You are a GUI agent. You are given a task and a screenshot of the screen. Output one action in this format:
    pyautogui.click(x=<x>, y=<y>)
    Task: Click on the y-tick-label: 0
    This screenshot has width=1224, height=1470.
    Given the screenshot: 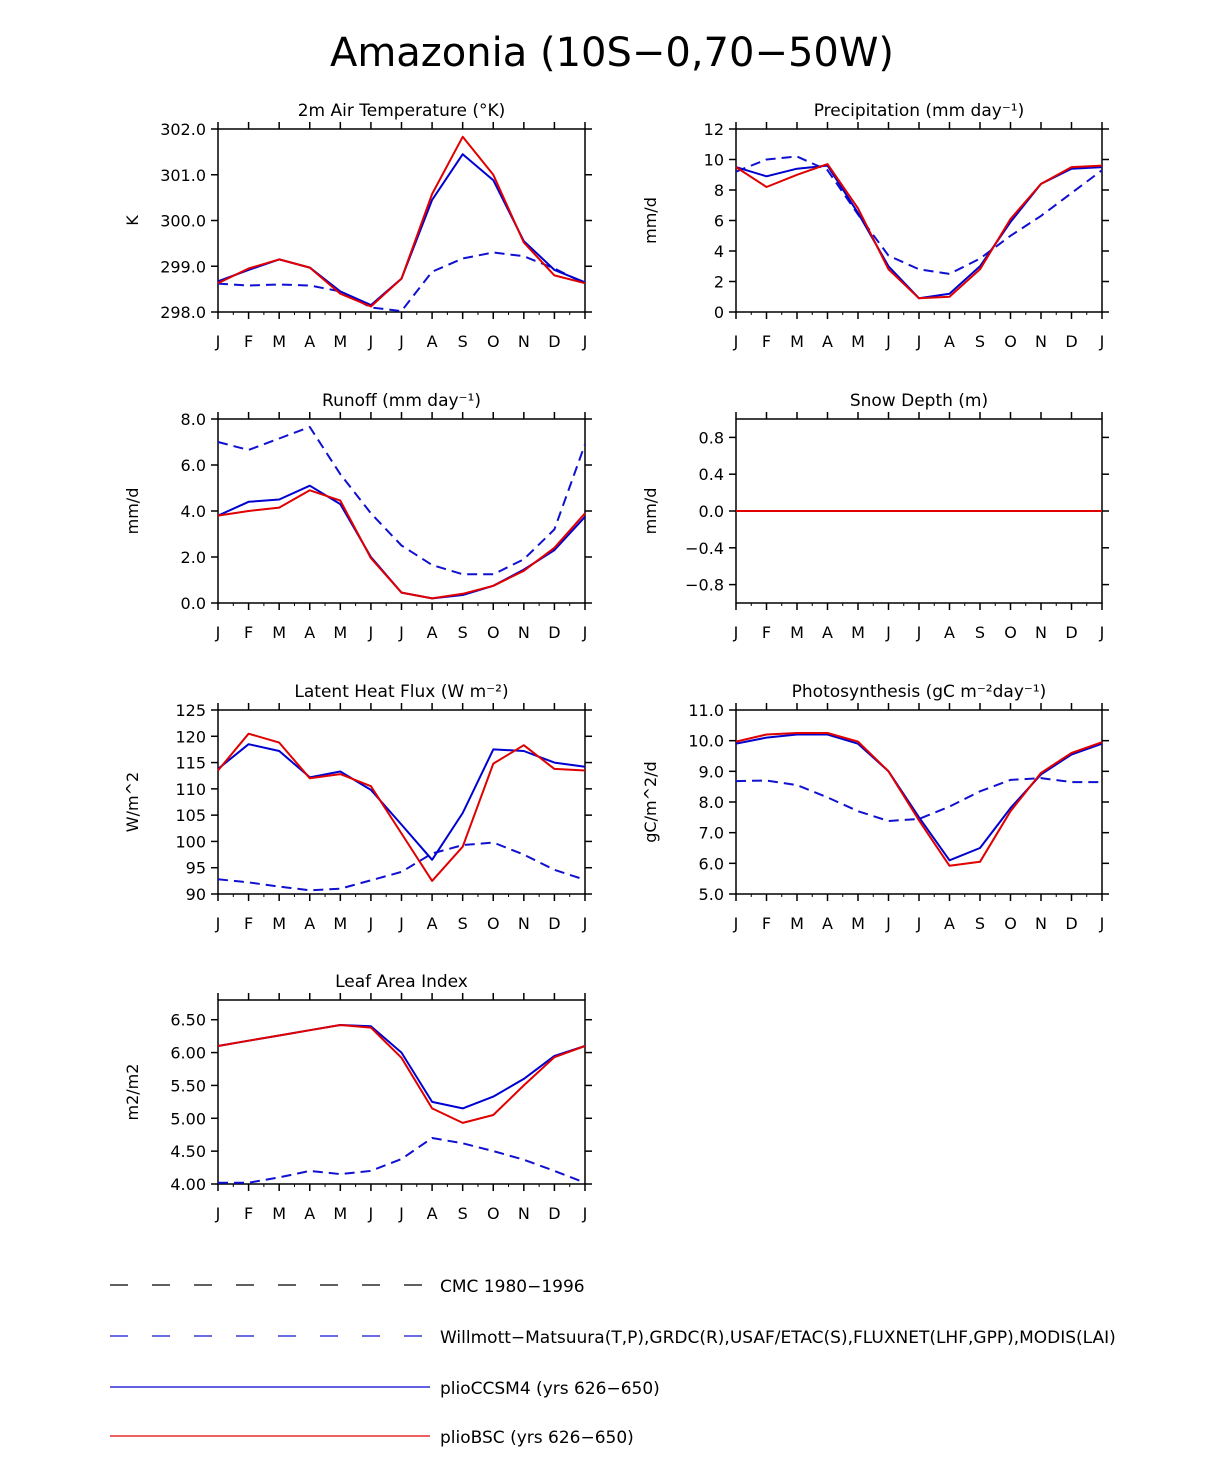 What is the action you would take?
    pyautogui.click(x=719, y=312)
    